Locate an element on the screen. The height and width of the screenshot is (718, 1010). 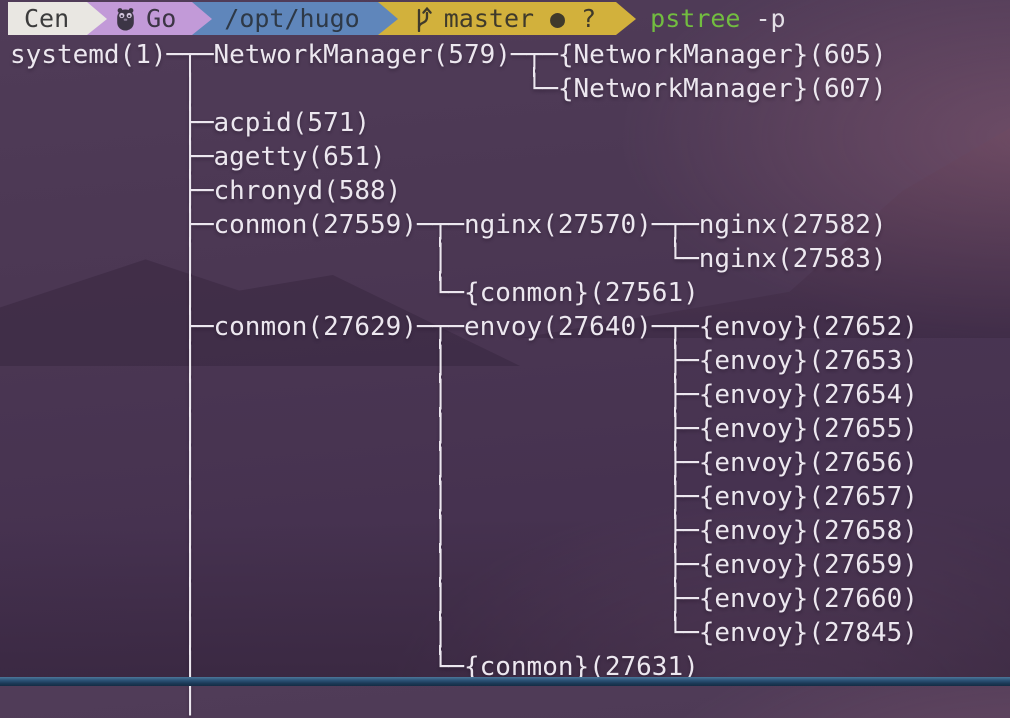
language-label: Go is located at coordinates (161, 18).